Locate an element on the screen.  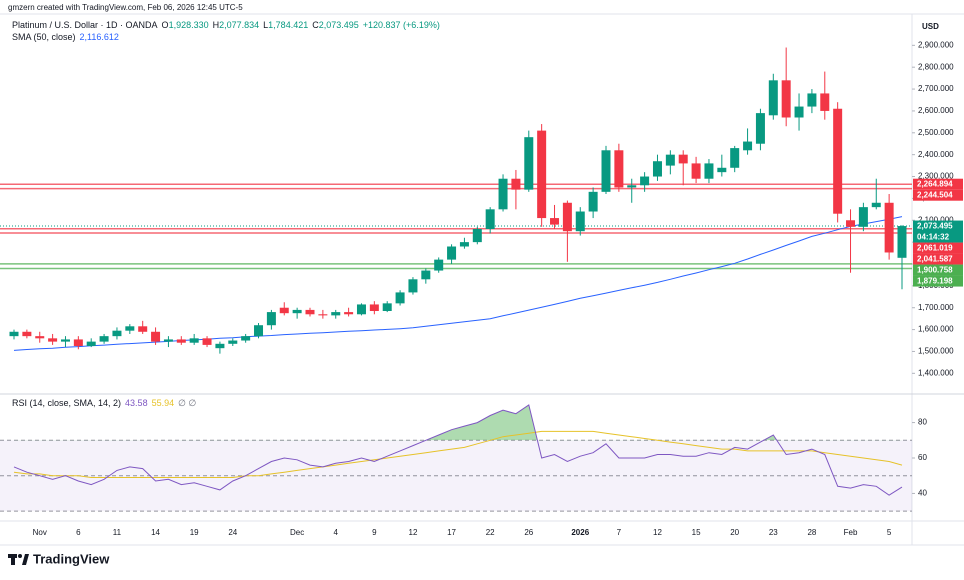
y-tick-label: 1,500.000 is located at coordinates (936, 351).